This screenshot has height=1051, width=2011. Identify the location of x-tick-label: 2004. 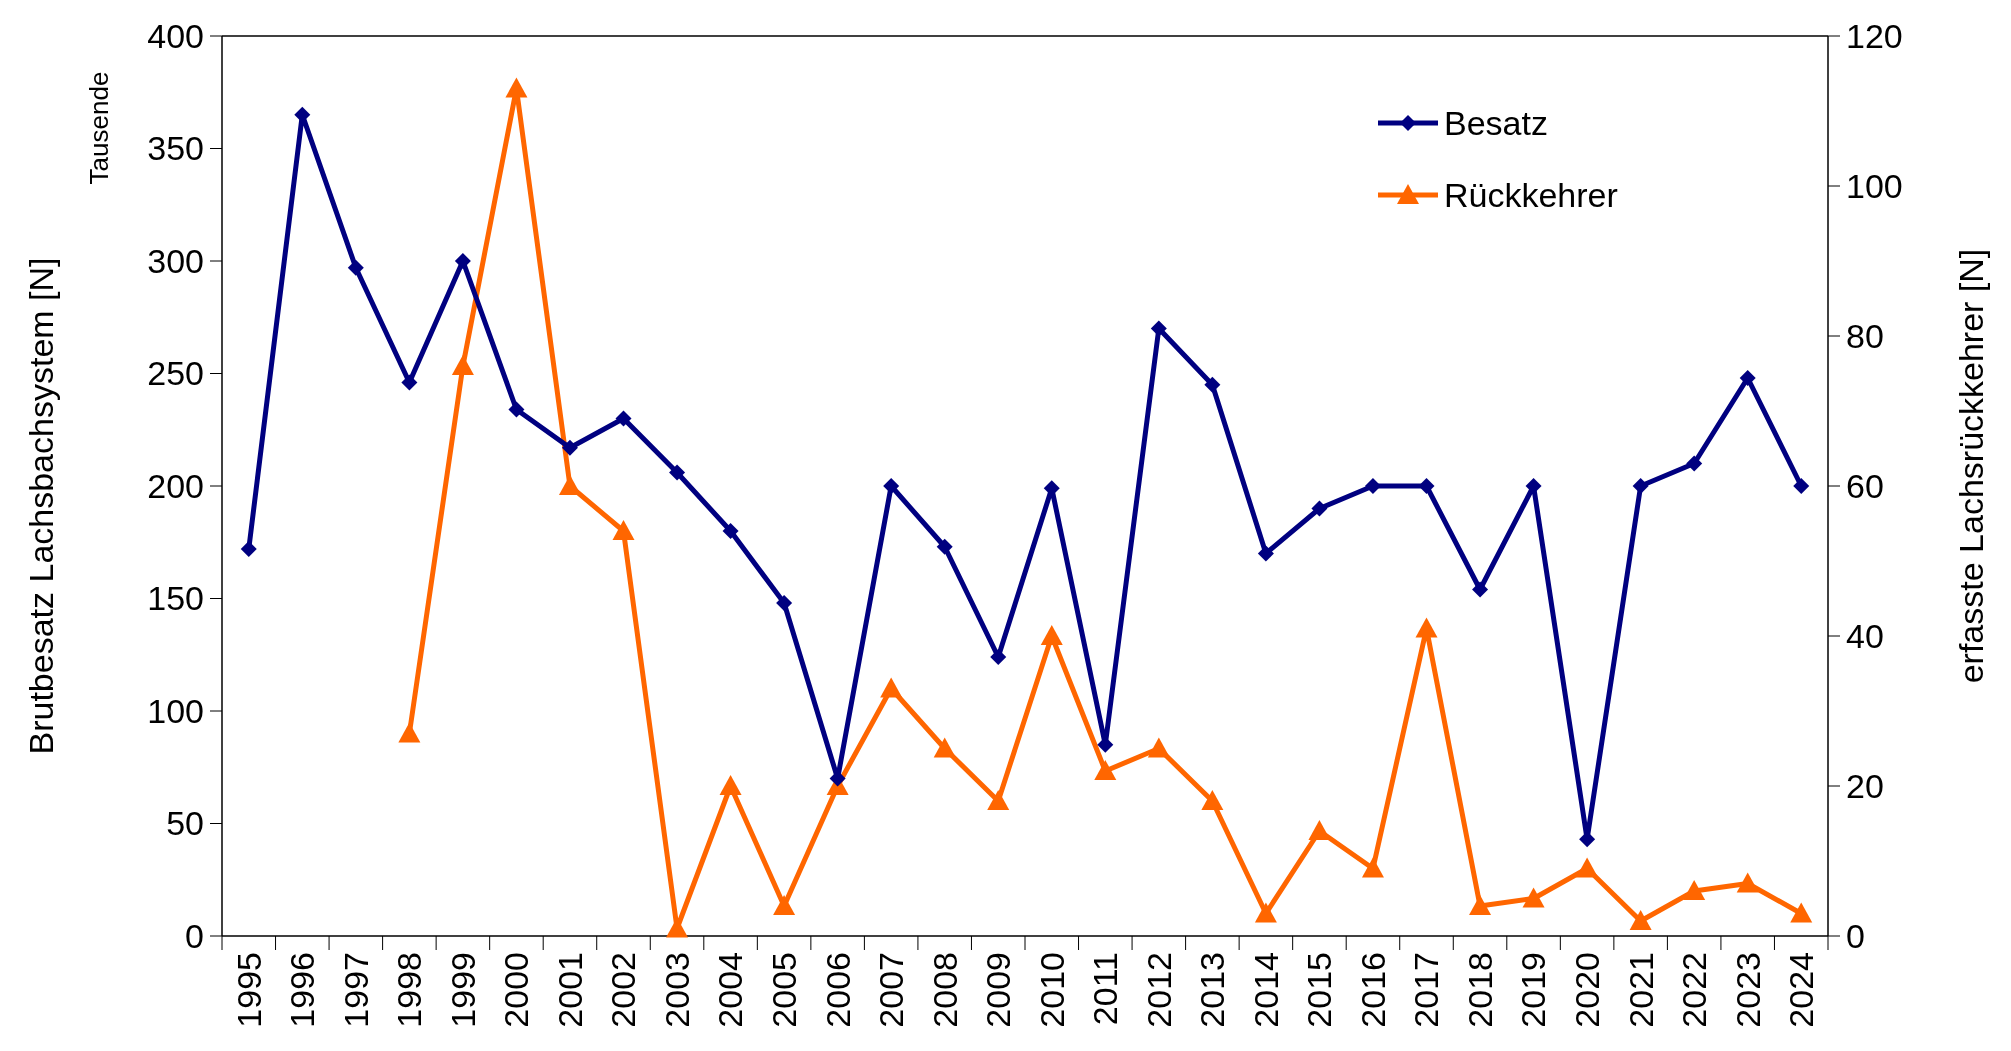
(730, 990).